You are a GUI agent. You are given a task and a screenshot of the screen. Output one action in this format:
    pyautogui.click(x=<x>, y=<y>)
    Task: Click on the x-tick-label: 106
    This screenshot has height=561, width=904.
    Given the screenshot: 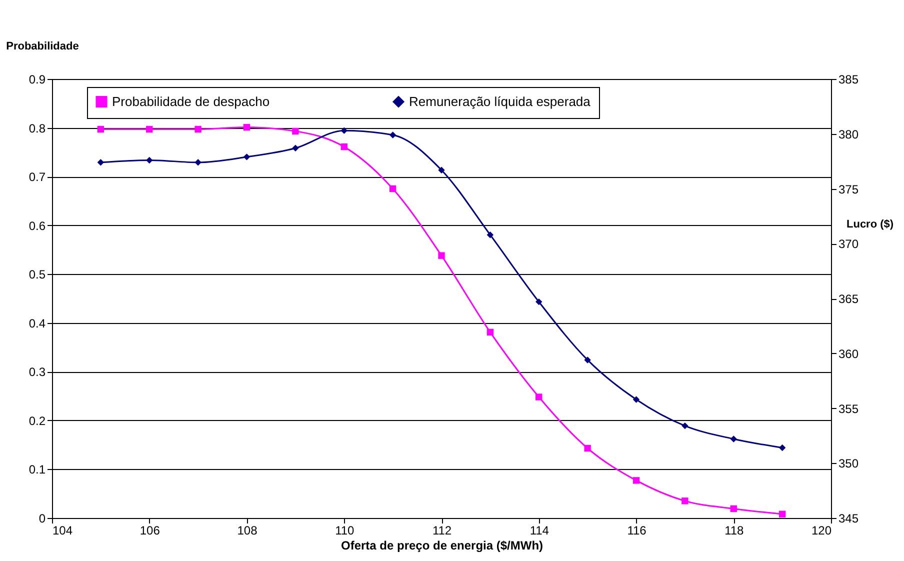 What is the action you would take?
    pyautogui.click(x=150, y=531)
    